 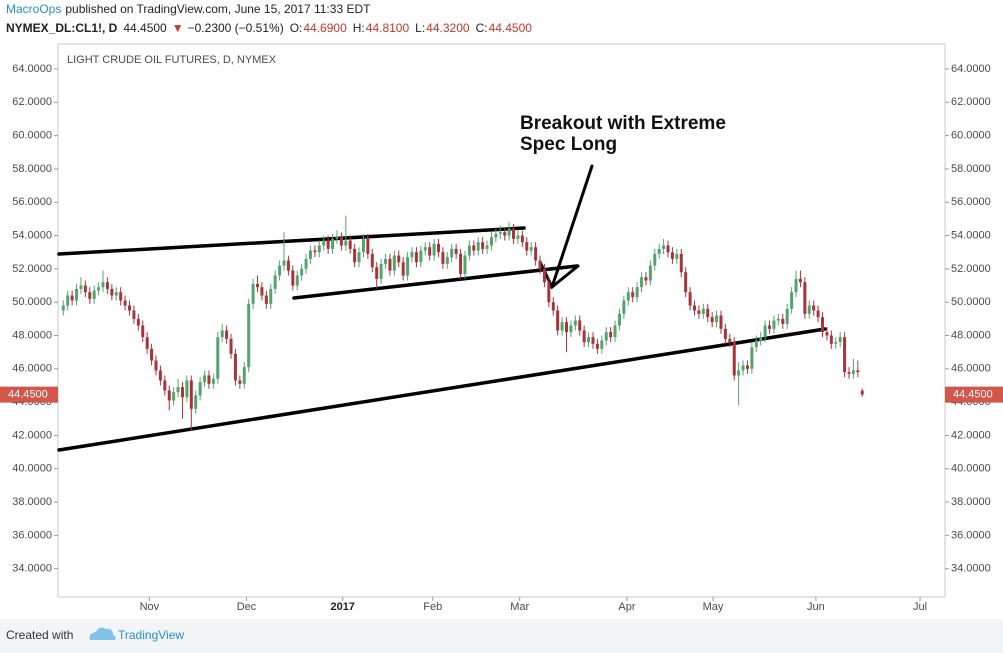 I want to click on last-price-box, so click(x=974, y=394).